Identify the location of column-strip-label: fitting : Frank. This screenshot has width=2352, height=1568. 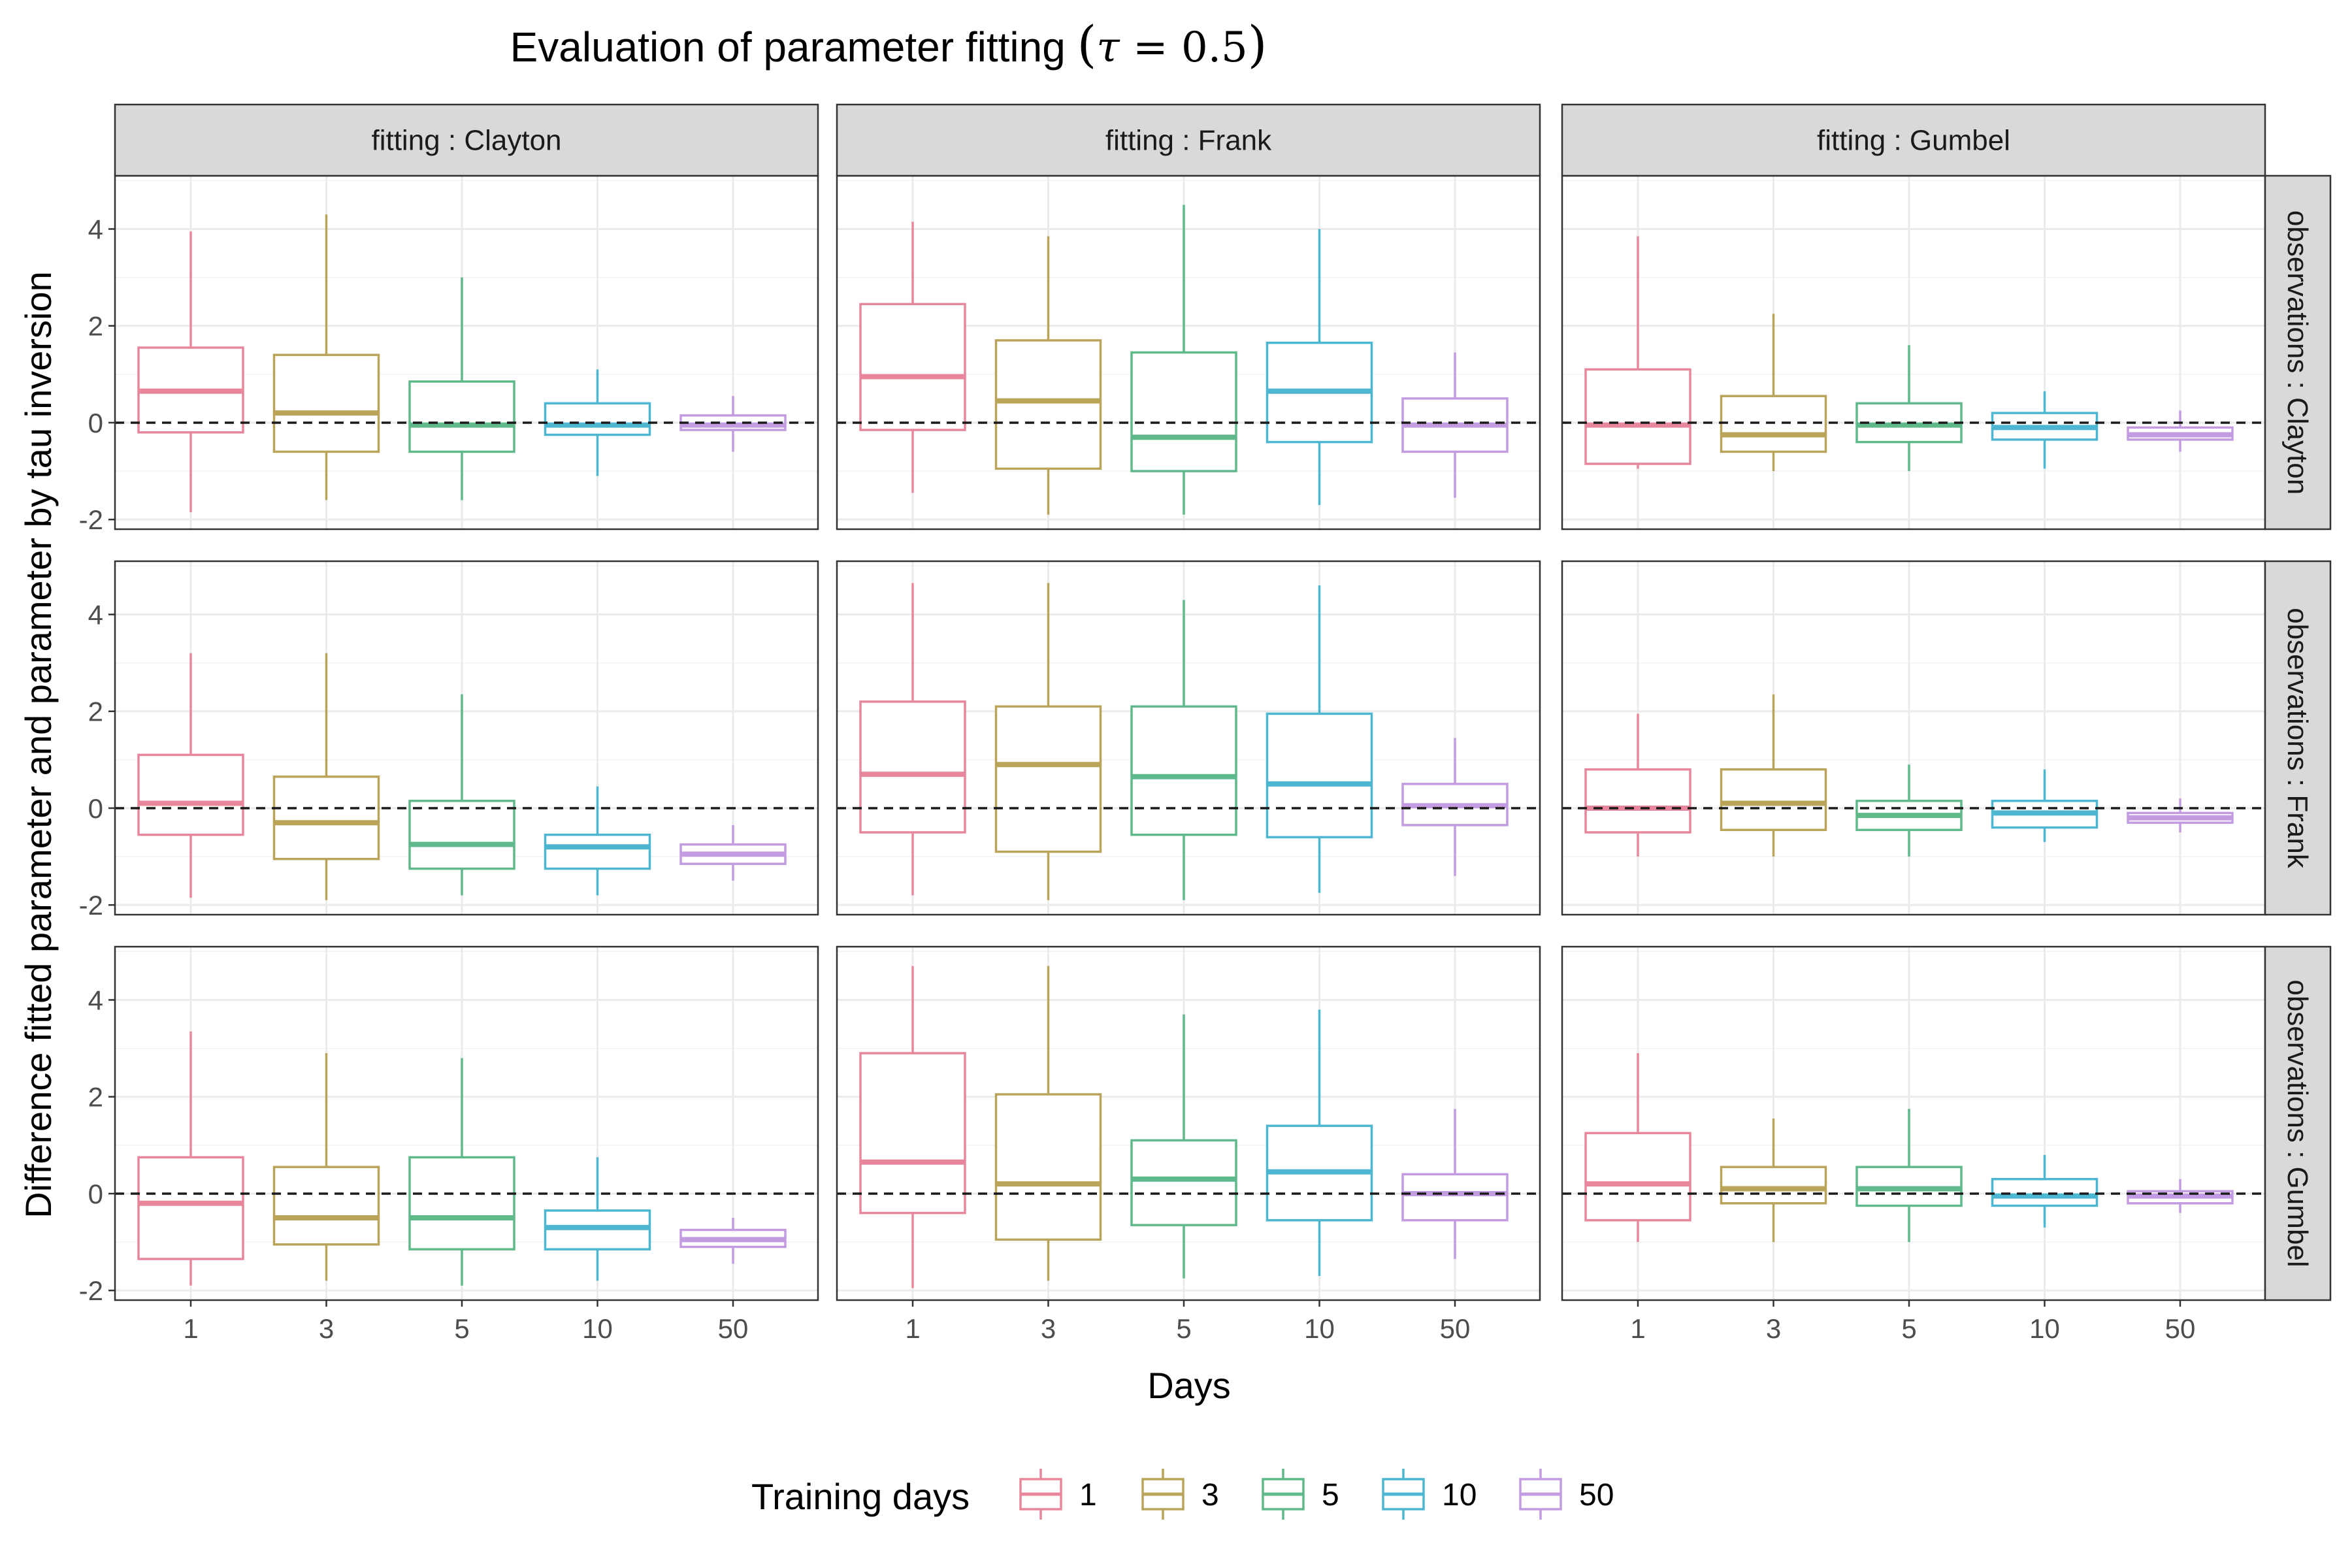
(1188, 141).